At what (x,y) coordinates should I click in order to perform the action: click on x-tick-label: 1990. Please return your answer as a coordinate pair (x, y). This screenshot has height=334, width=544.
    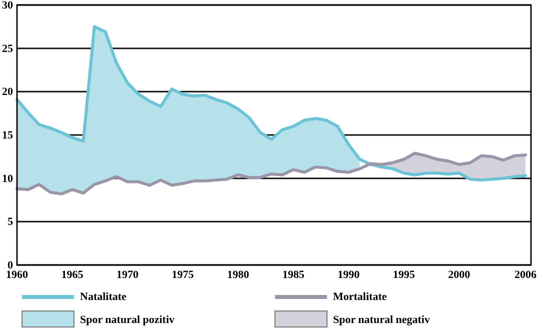
    Looking at the image, I should click on (349, 274).